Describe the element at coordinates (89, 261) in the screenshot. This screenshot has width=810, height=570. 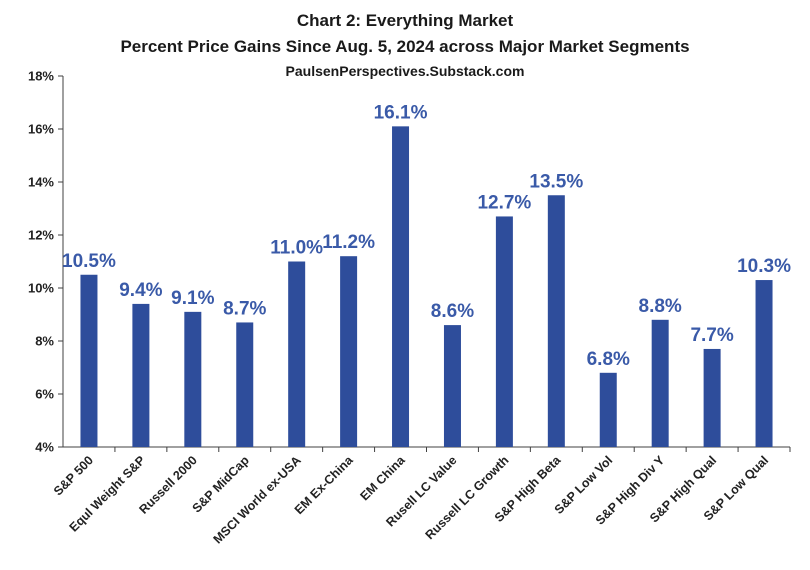
I see `data-label: 10.5%` at that location.